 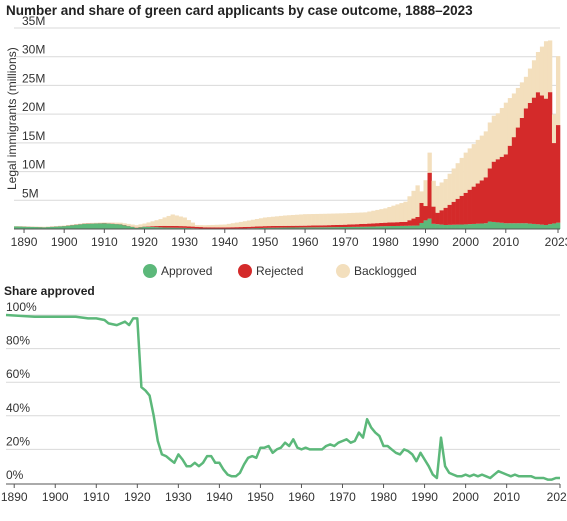 I want to click on y-tick-label: 5M, so click(x=30, y=193).